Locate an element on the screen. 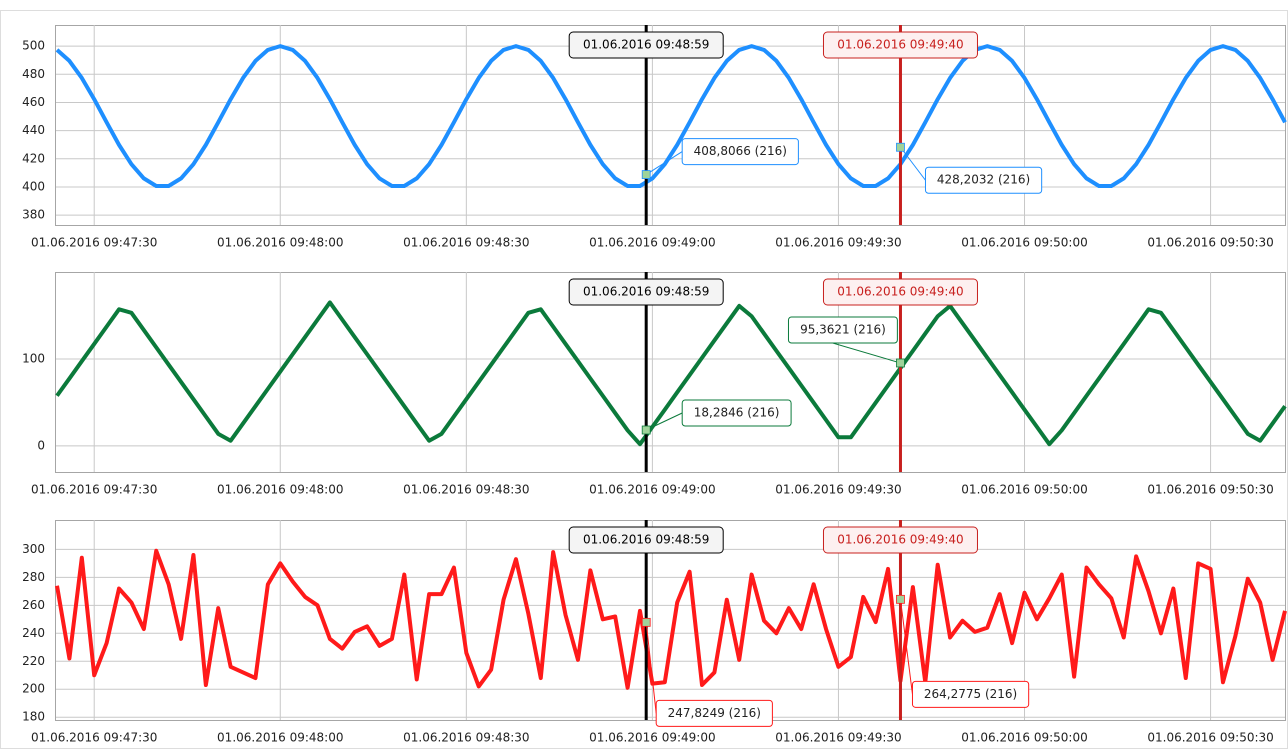  y-tick-label: 220 is located at coordinates (33, 661).